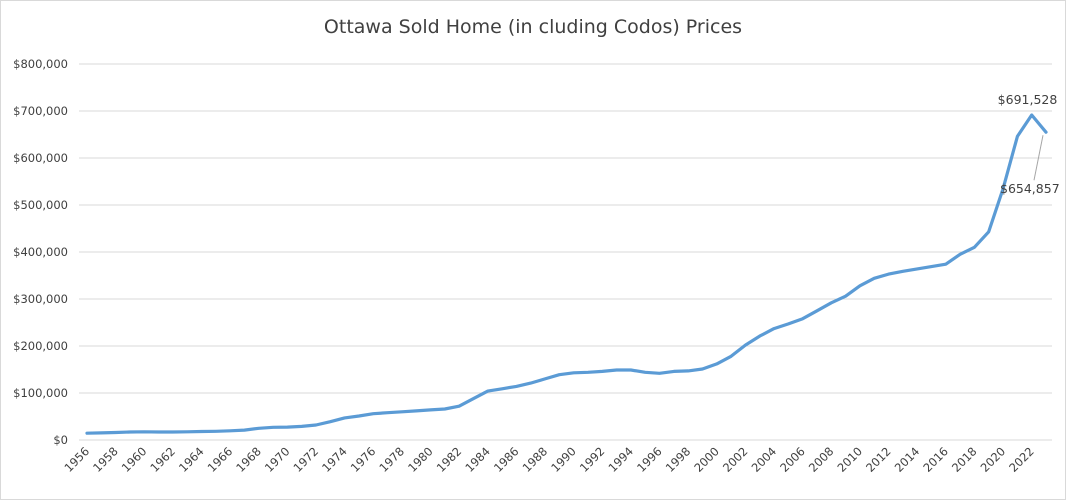 This screenshot has height=500, width=1066. I want to click on x-tick-label: 1978, so click(391, 459).